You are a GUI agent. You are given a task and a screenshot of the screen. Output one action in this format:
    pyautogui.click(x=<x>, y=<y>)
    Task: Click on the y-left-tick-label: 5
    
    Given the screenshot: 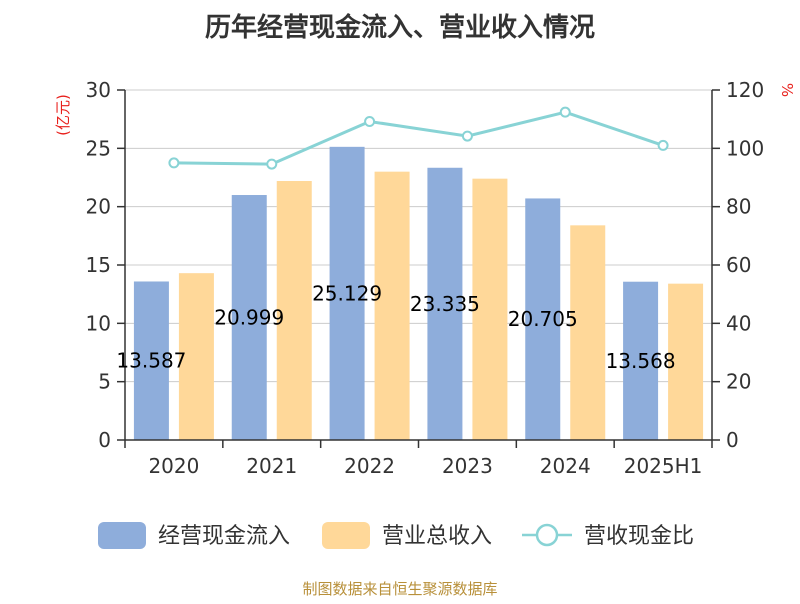 What is the action you would take?
    pyautogui.click(x=104, y=382)
    